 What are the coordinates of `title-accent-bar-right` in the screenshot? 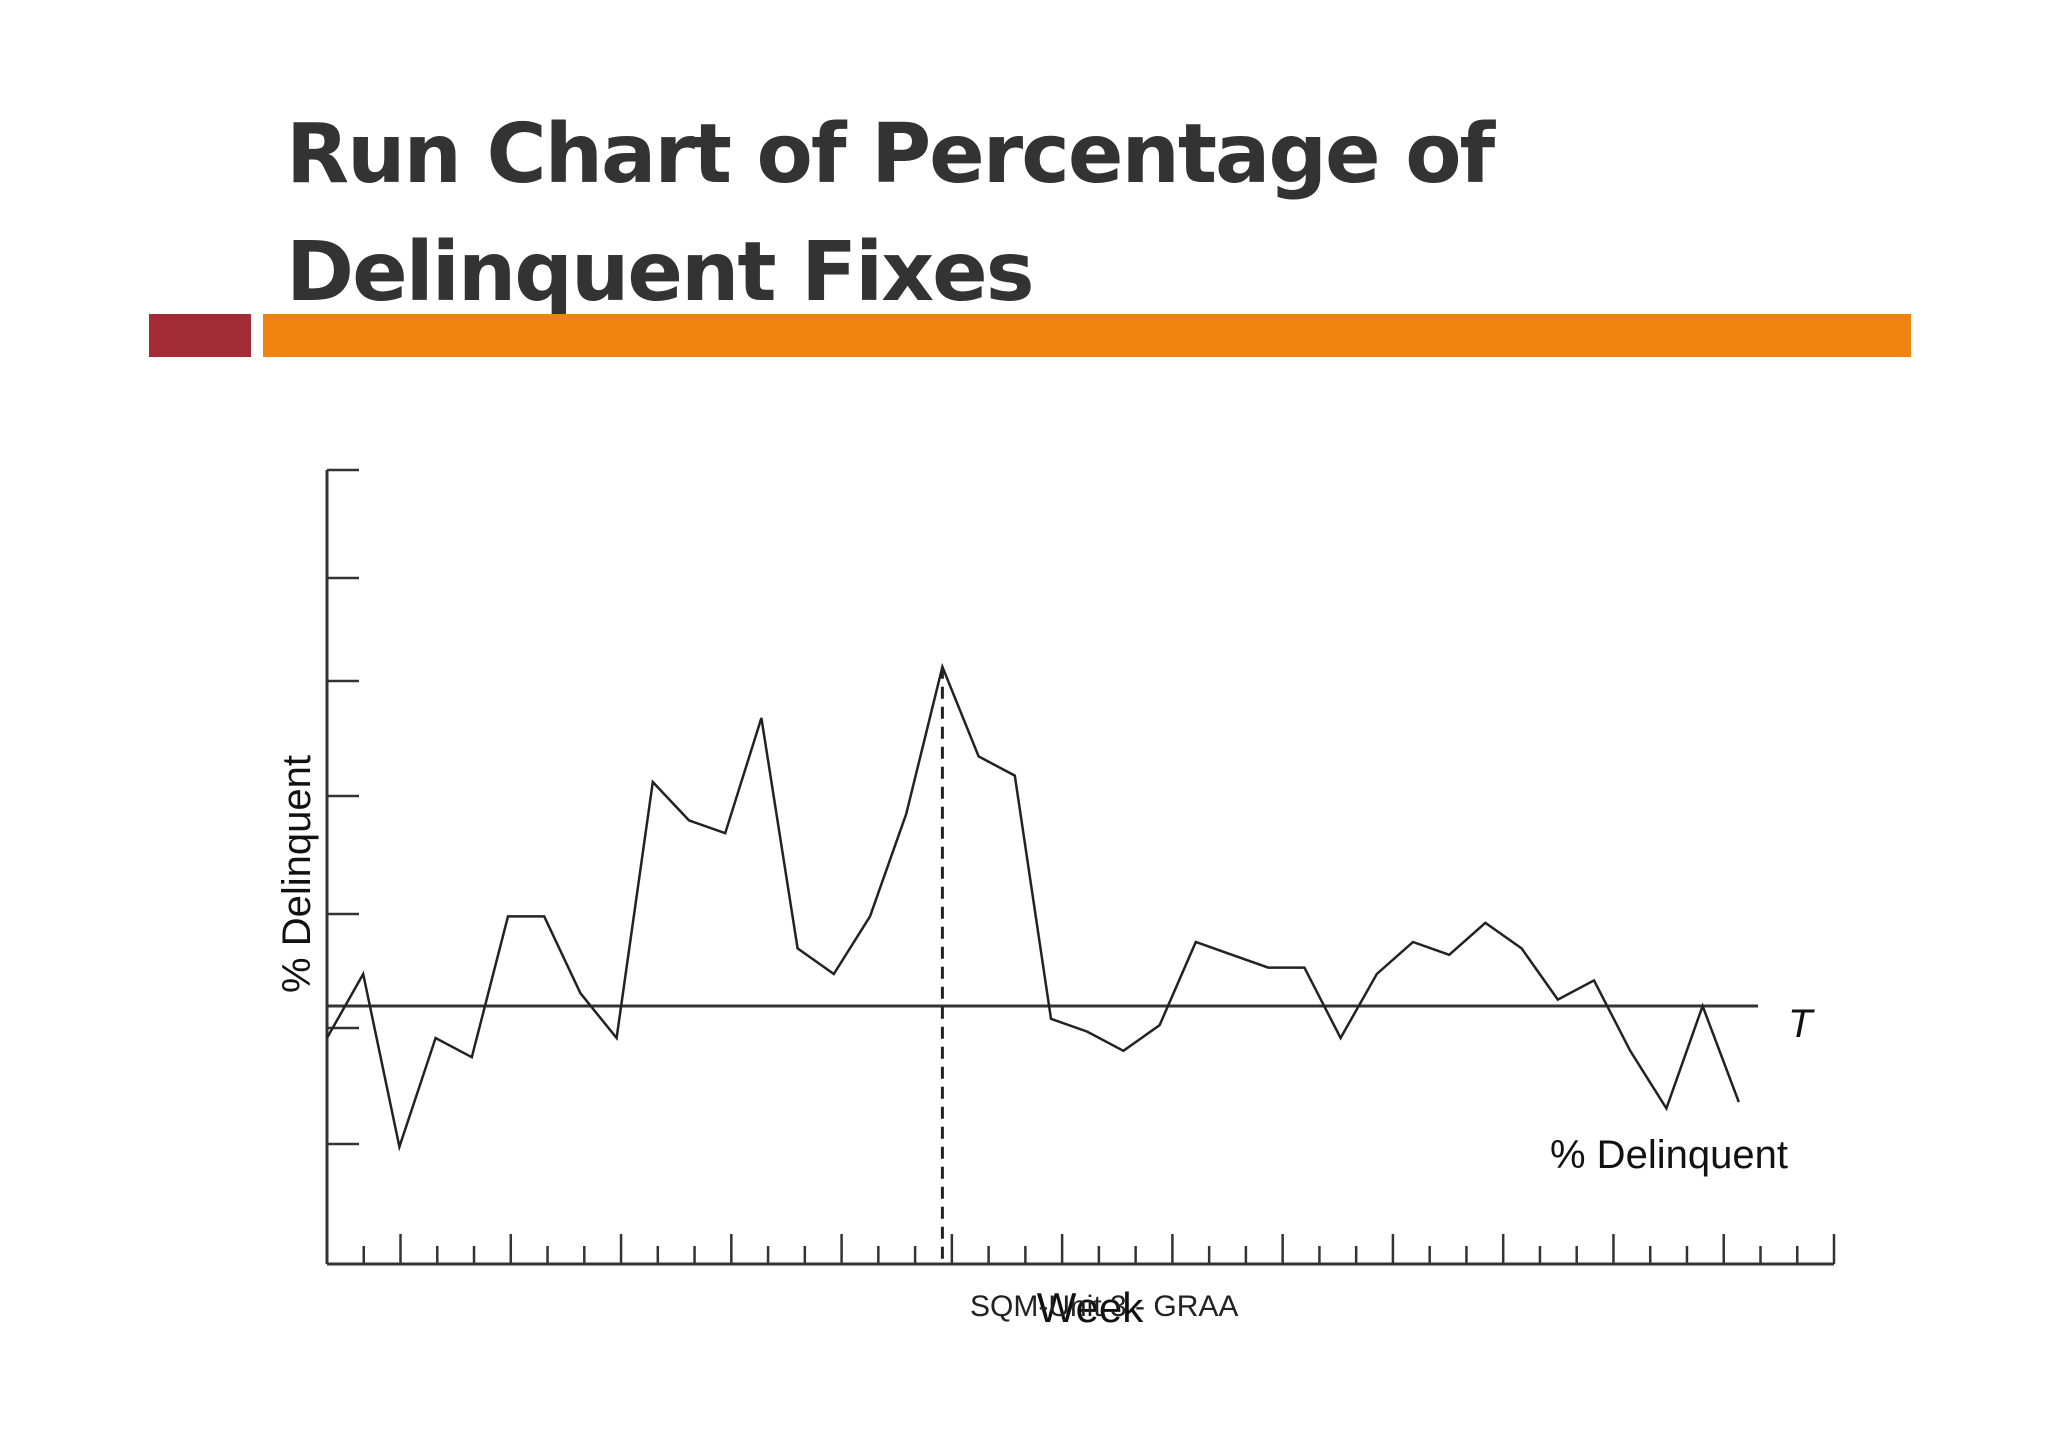 It's located at (1087, 335).